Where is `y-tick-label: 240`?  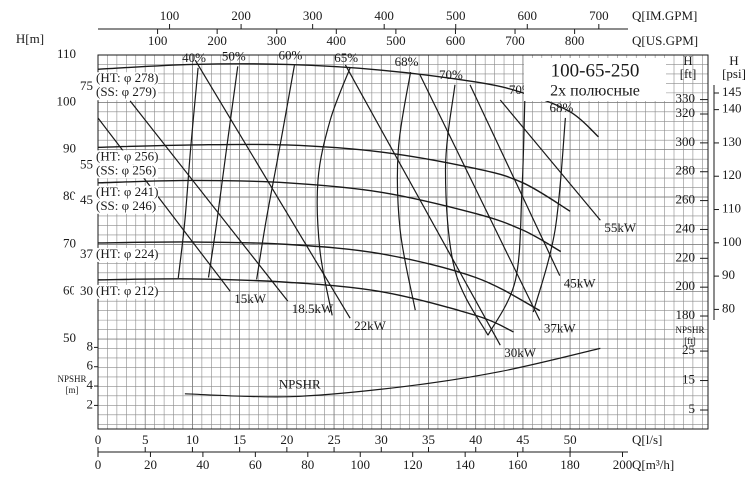 y-tick-label: 240 is located at coordinates (686, 227).